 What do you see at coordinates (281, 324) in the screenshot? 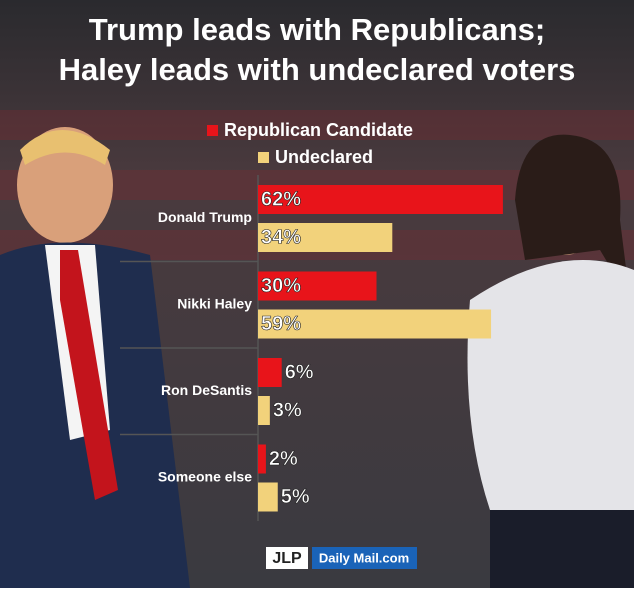
I see `value-label: 59%` at bounding box center [281, 324].